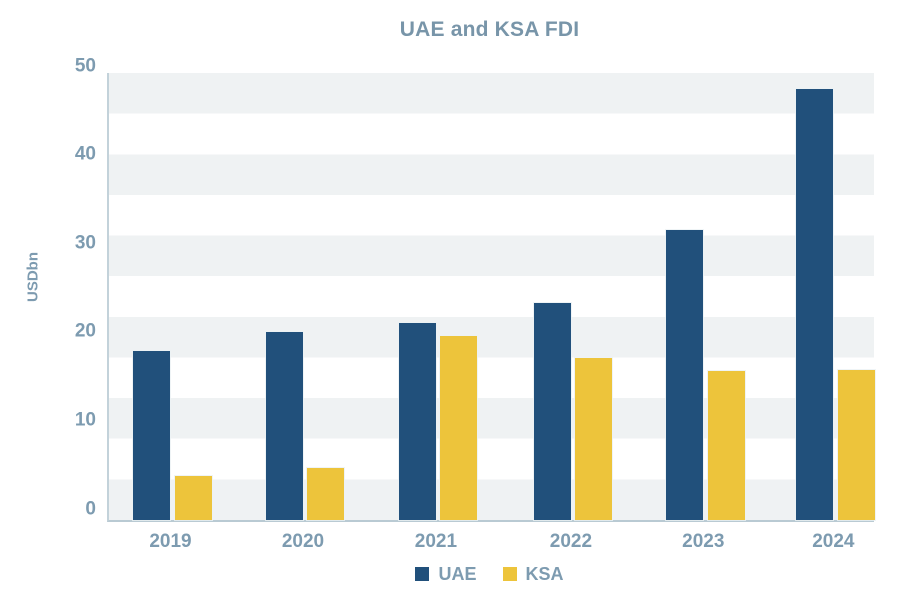  Describe the element at coordinates (152, 435) in the screenshot. I see `bar-uae-2019` at that location.